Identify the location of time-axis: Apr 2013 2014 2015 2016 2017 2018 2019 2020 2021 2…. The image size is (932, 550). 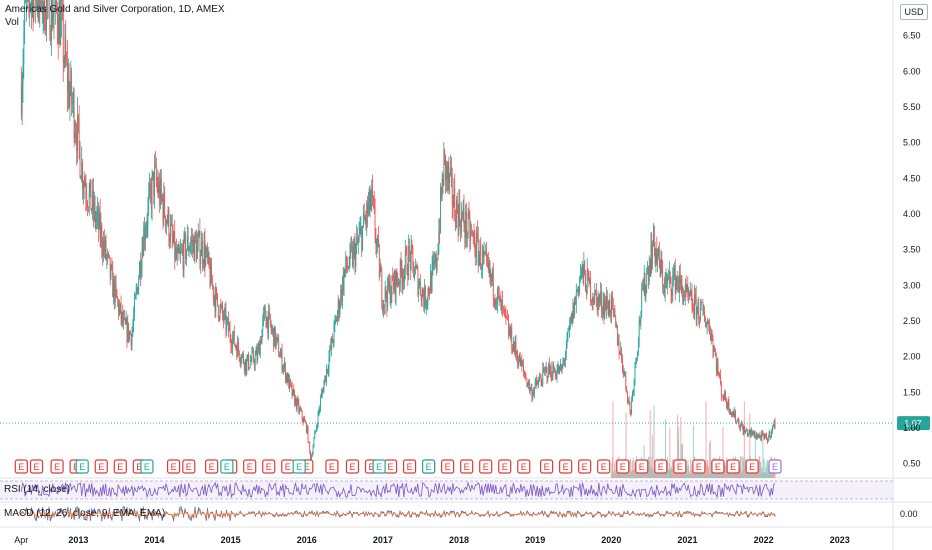
(431, 540).